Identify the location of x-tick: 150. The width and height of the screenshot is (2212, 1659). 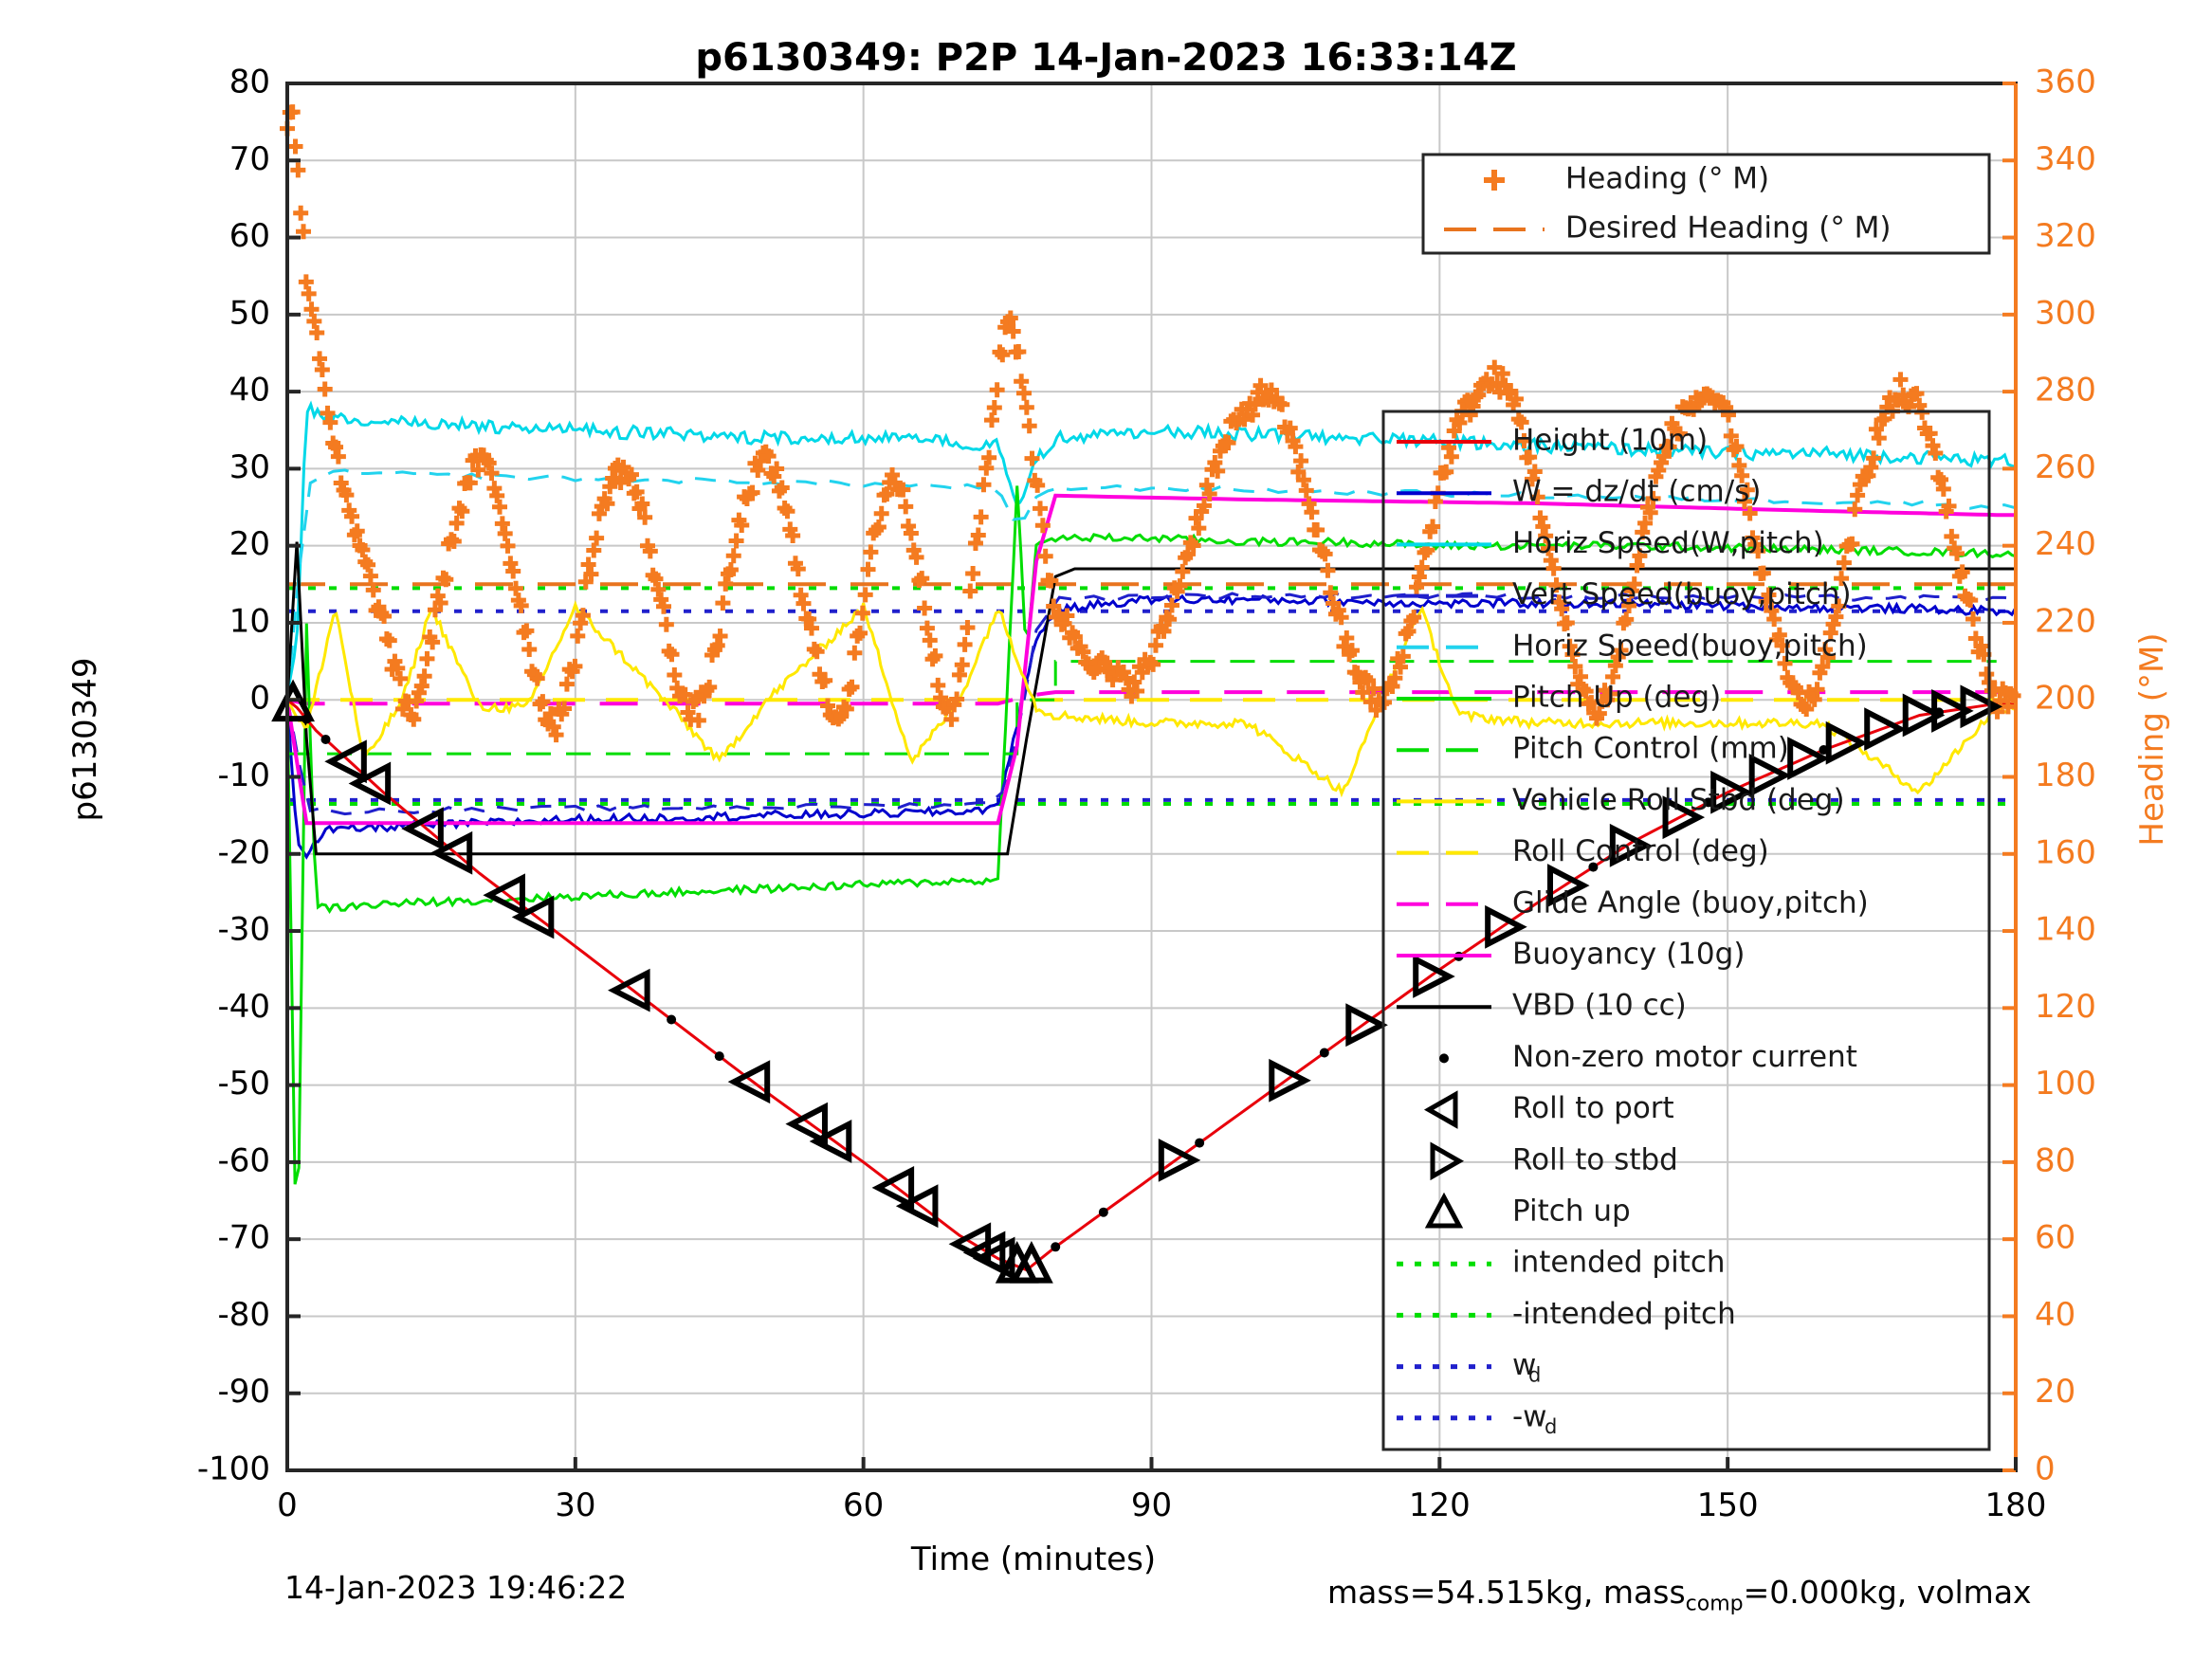
(1728, 1505).